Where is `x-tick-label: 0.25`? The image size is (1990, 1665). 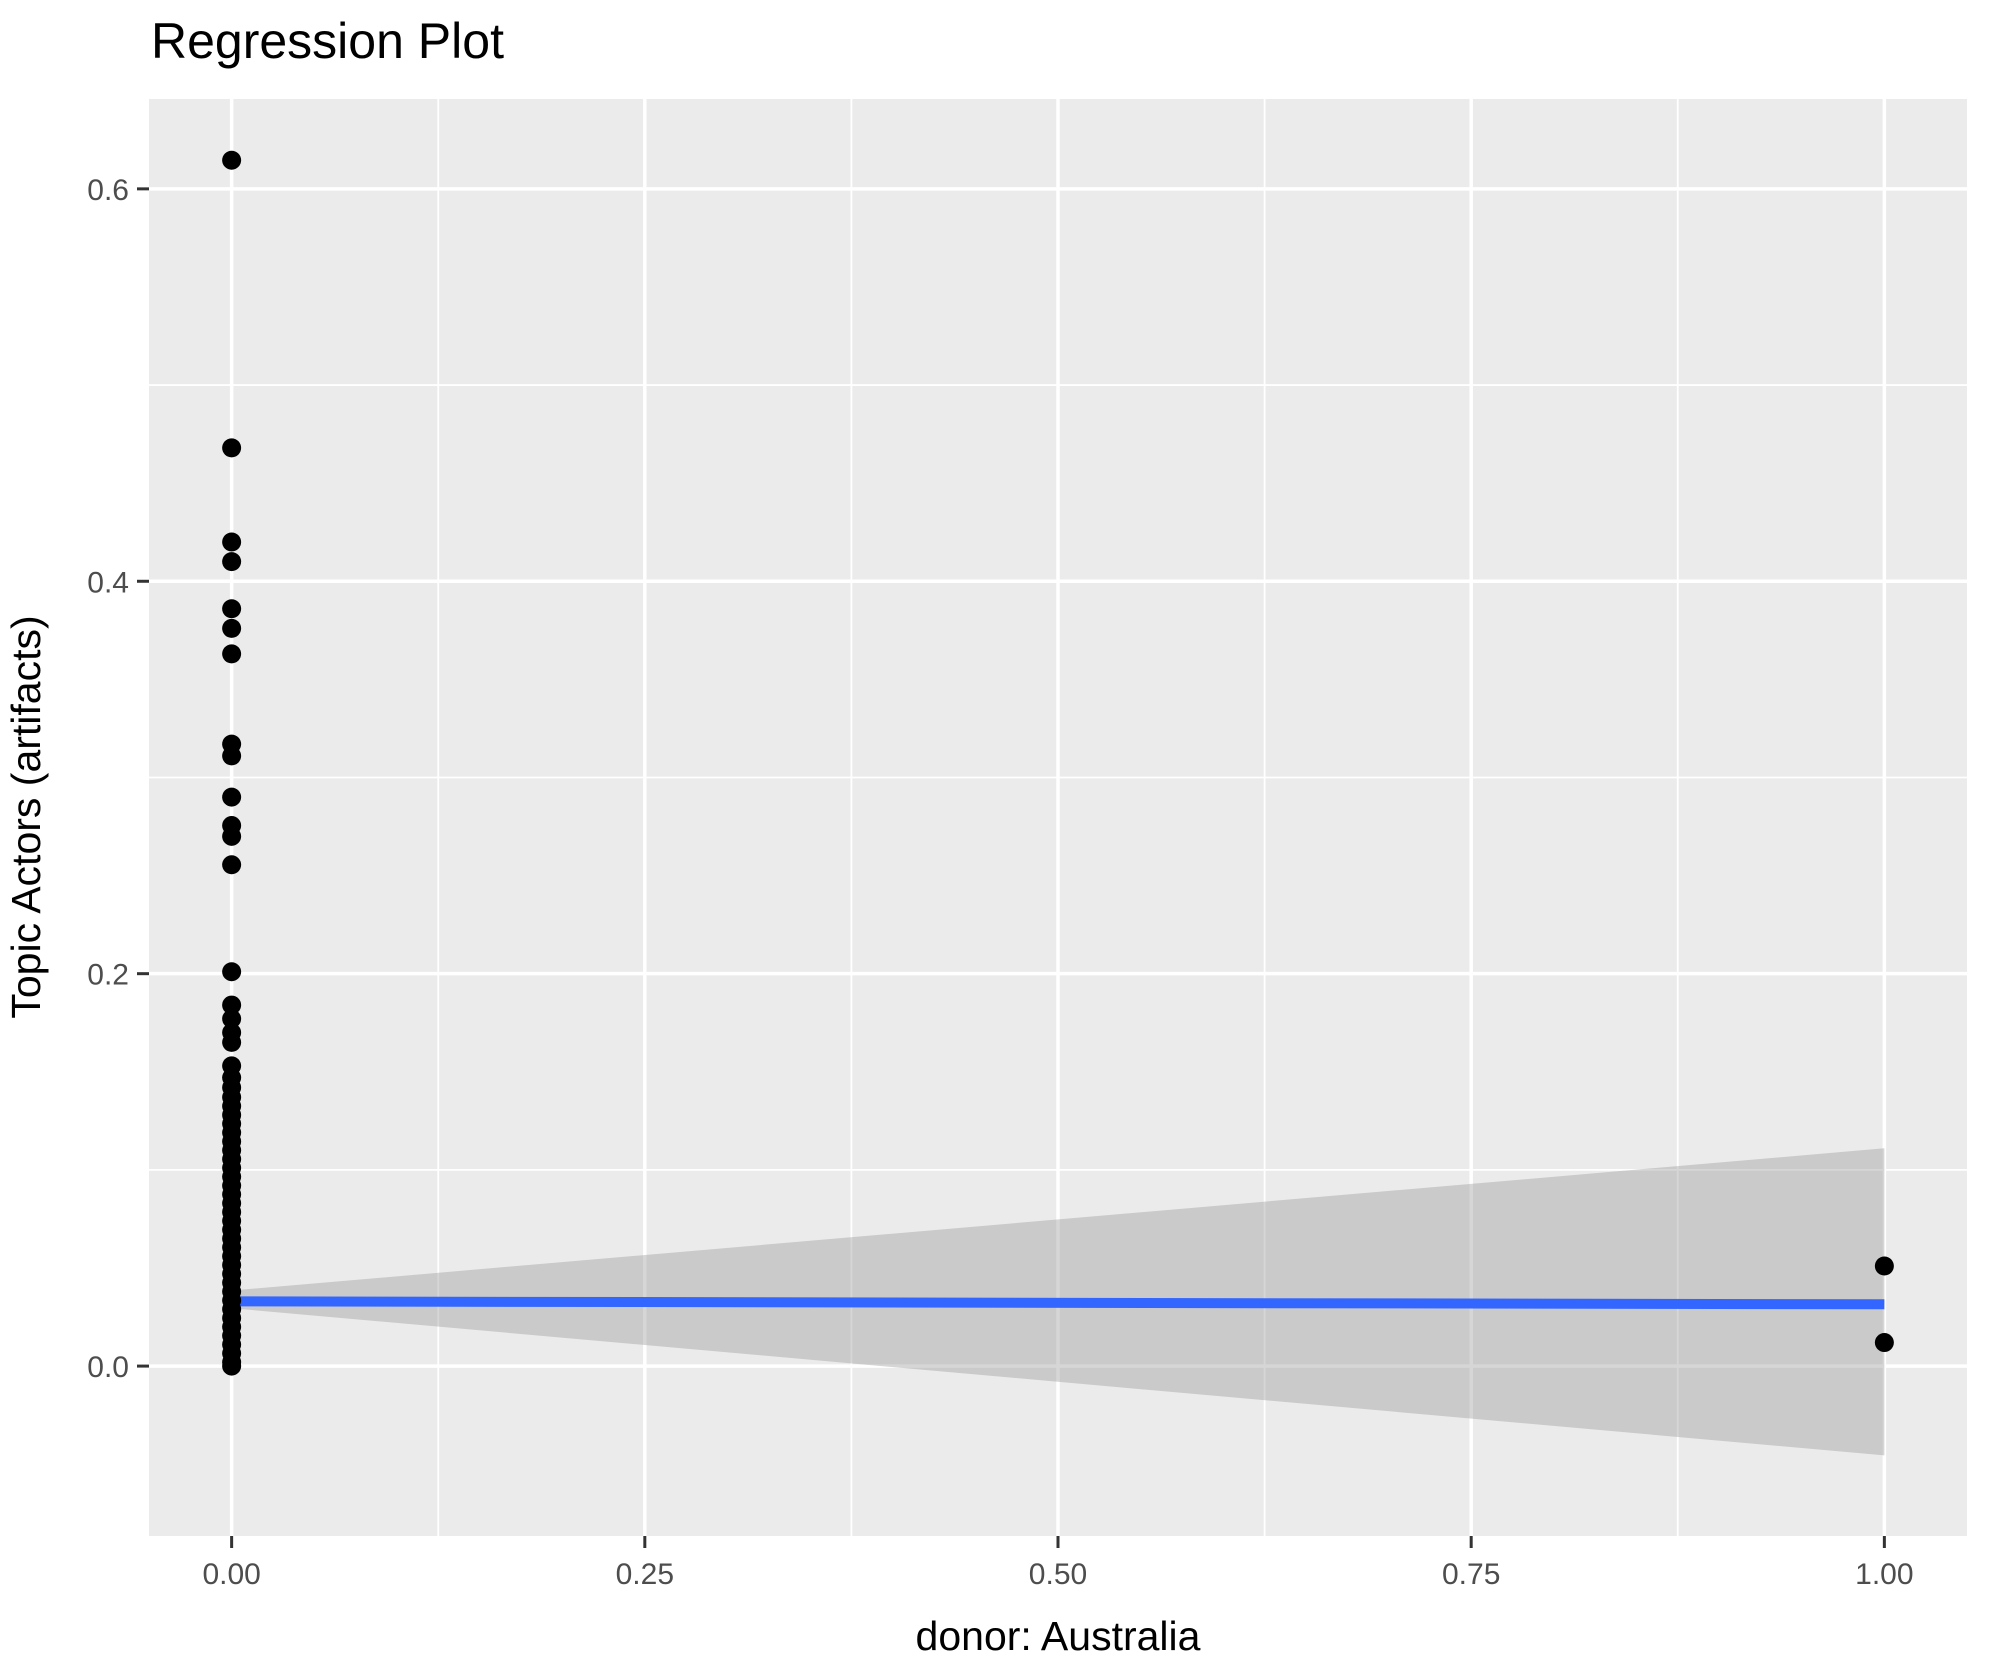
x-tick-label: 0.25 is located at coordinates (645, 1574).